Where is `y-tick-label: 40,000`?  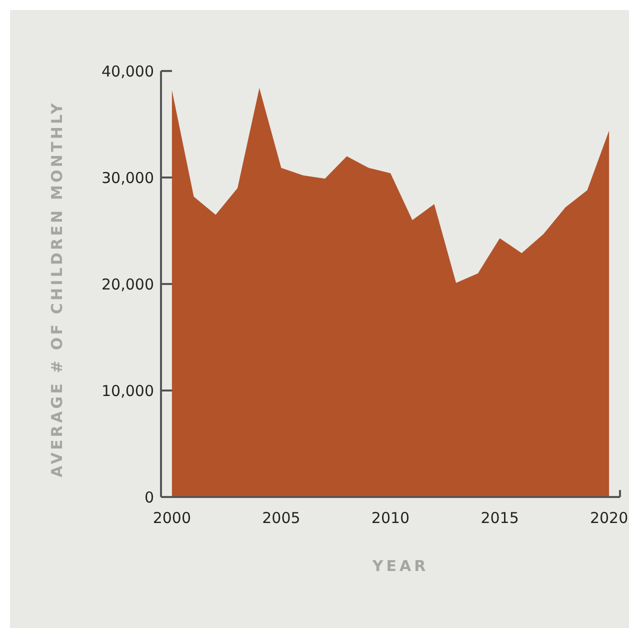
y-tick-label: 40,000 is located at coordinates (128, 71).